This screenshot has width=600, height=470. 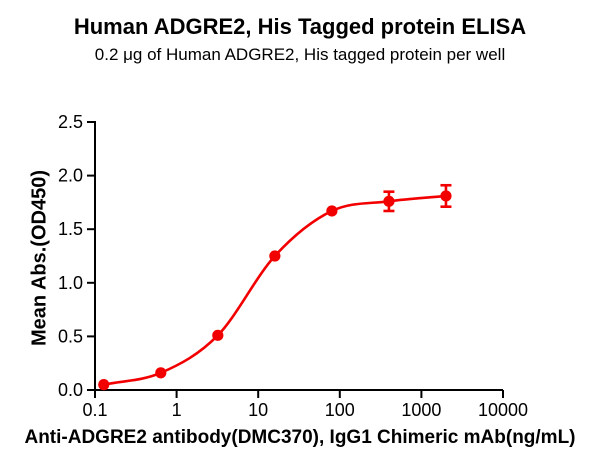 What do you see at coordinates (70, 229) in the screenshot?
I see `y-tick-label: 1.5` at bounding box center [70, 229].